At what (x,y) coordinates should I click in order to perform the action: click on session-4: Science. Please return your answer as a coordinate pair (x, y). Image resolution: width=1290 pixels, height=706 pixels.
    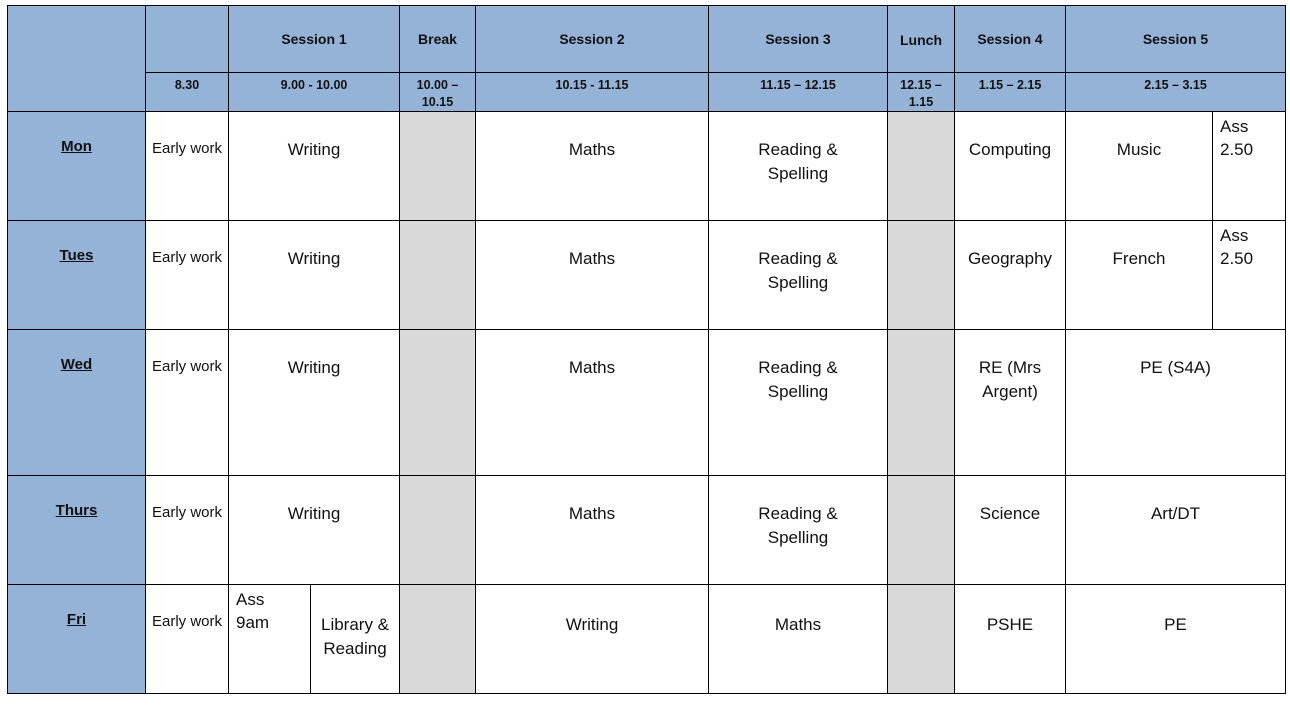
    Looking at the image, I should click on (1010, 530).